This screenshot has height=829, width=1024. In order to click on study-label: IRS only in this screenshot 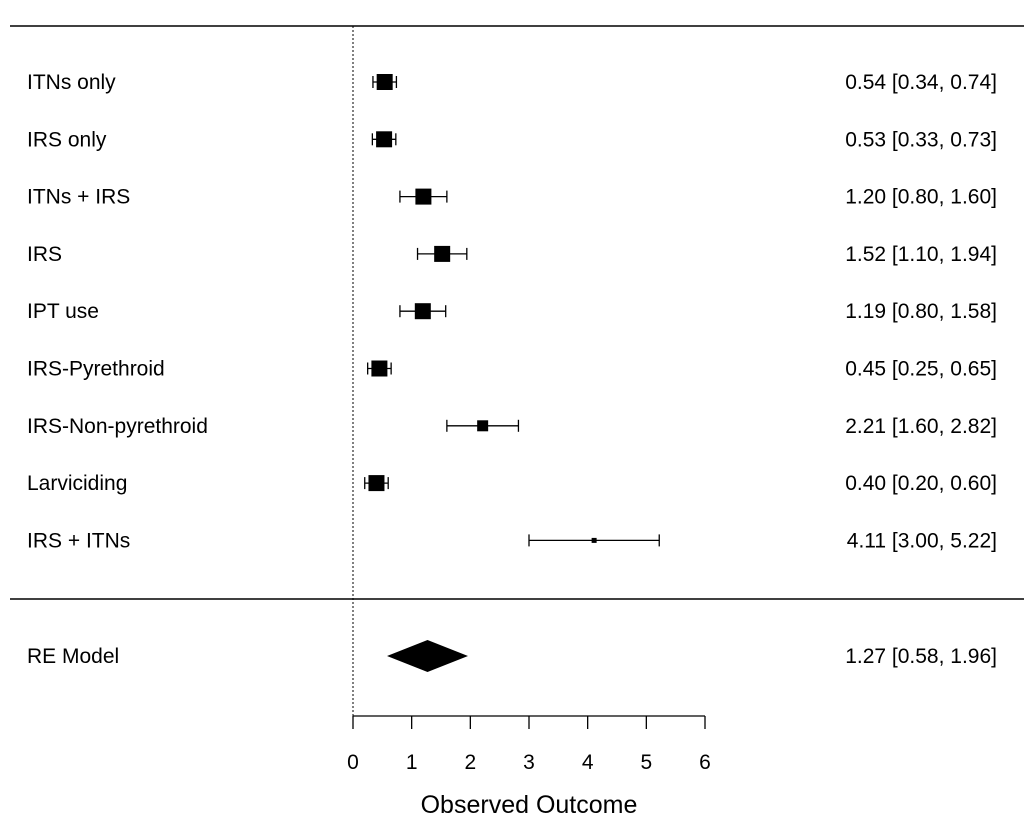, I will do `click(67, 139)`.